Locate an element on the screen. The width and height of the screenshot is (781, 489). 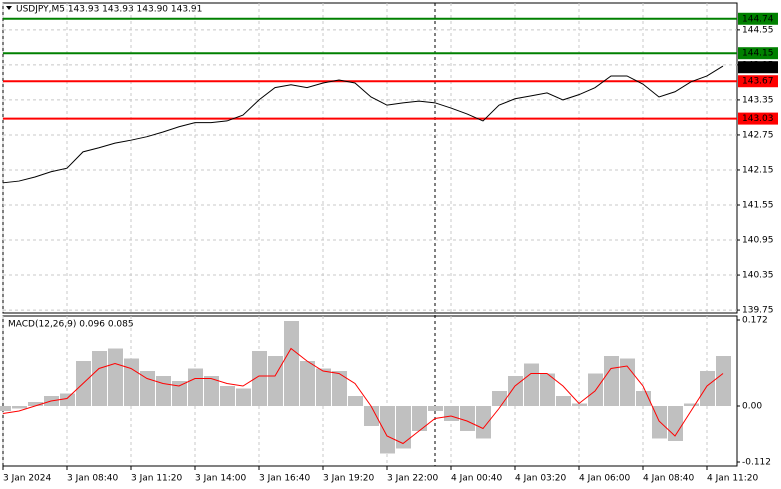
last-price-label: 143.91 is located at coordinates (758, 68).